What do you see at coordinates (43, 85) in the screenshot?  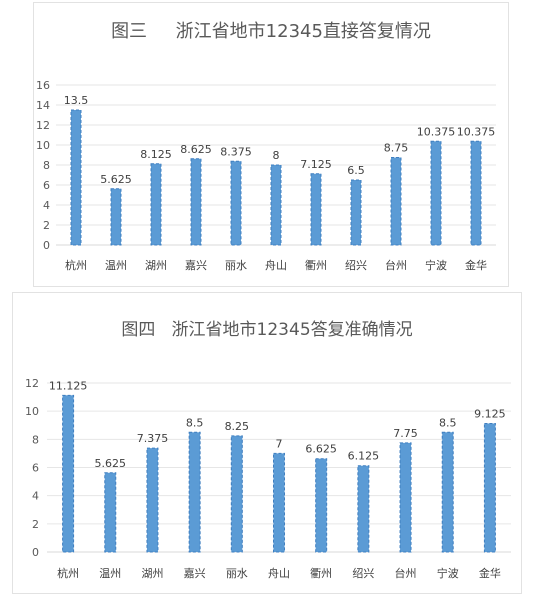 I see `y-tick-label: 16` at bounding box center [43, 85].